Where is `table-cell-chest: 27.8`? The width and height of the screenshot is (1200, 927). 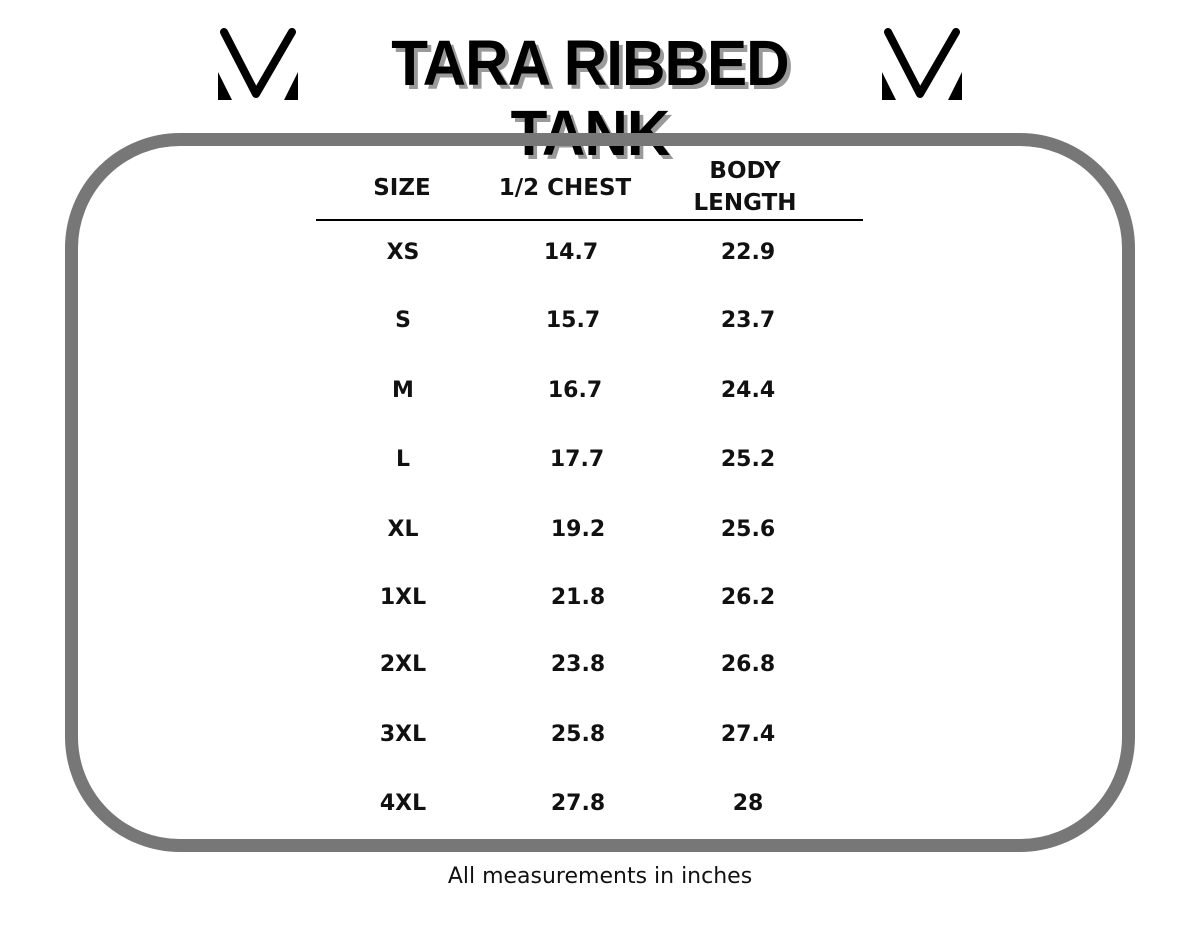 table-cell-chest: 27.8 is located at coordinates (578, 803).